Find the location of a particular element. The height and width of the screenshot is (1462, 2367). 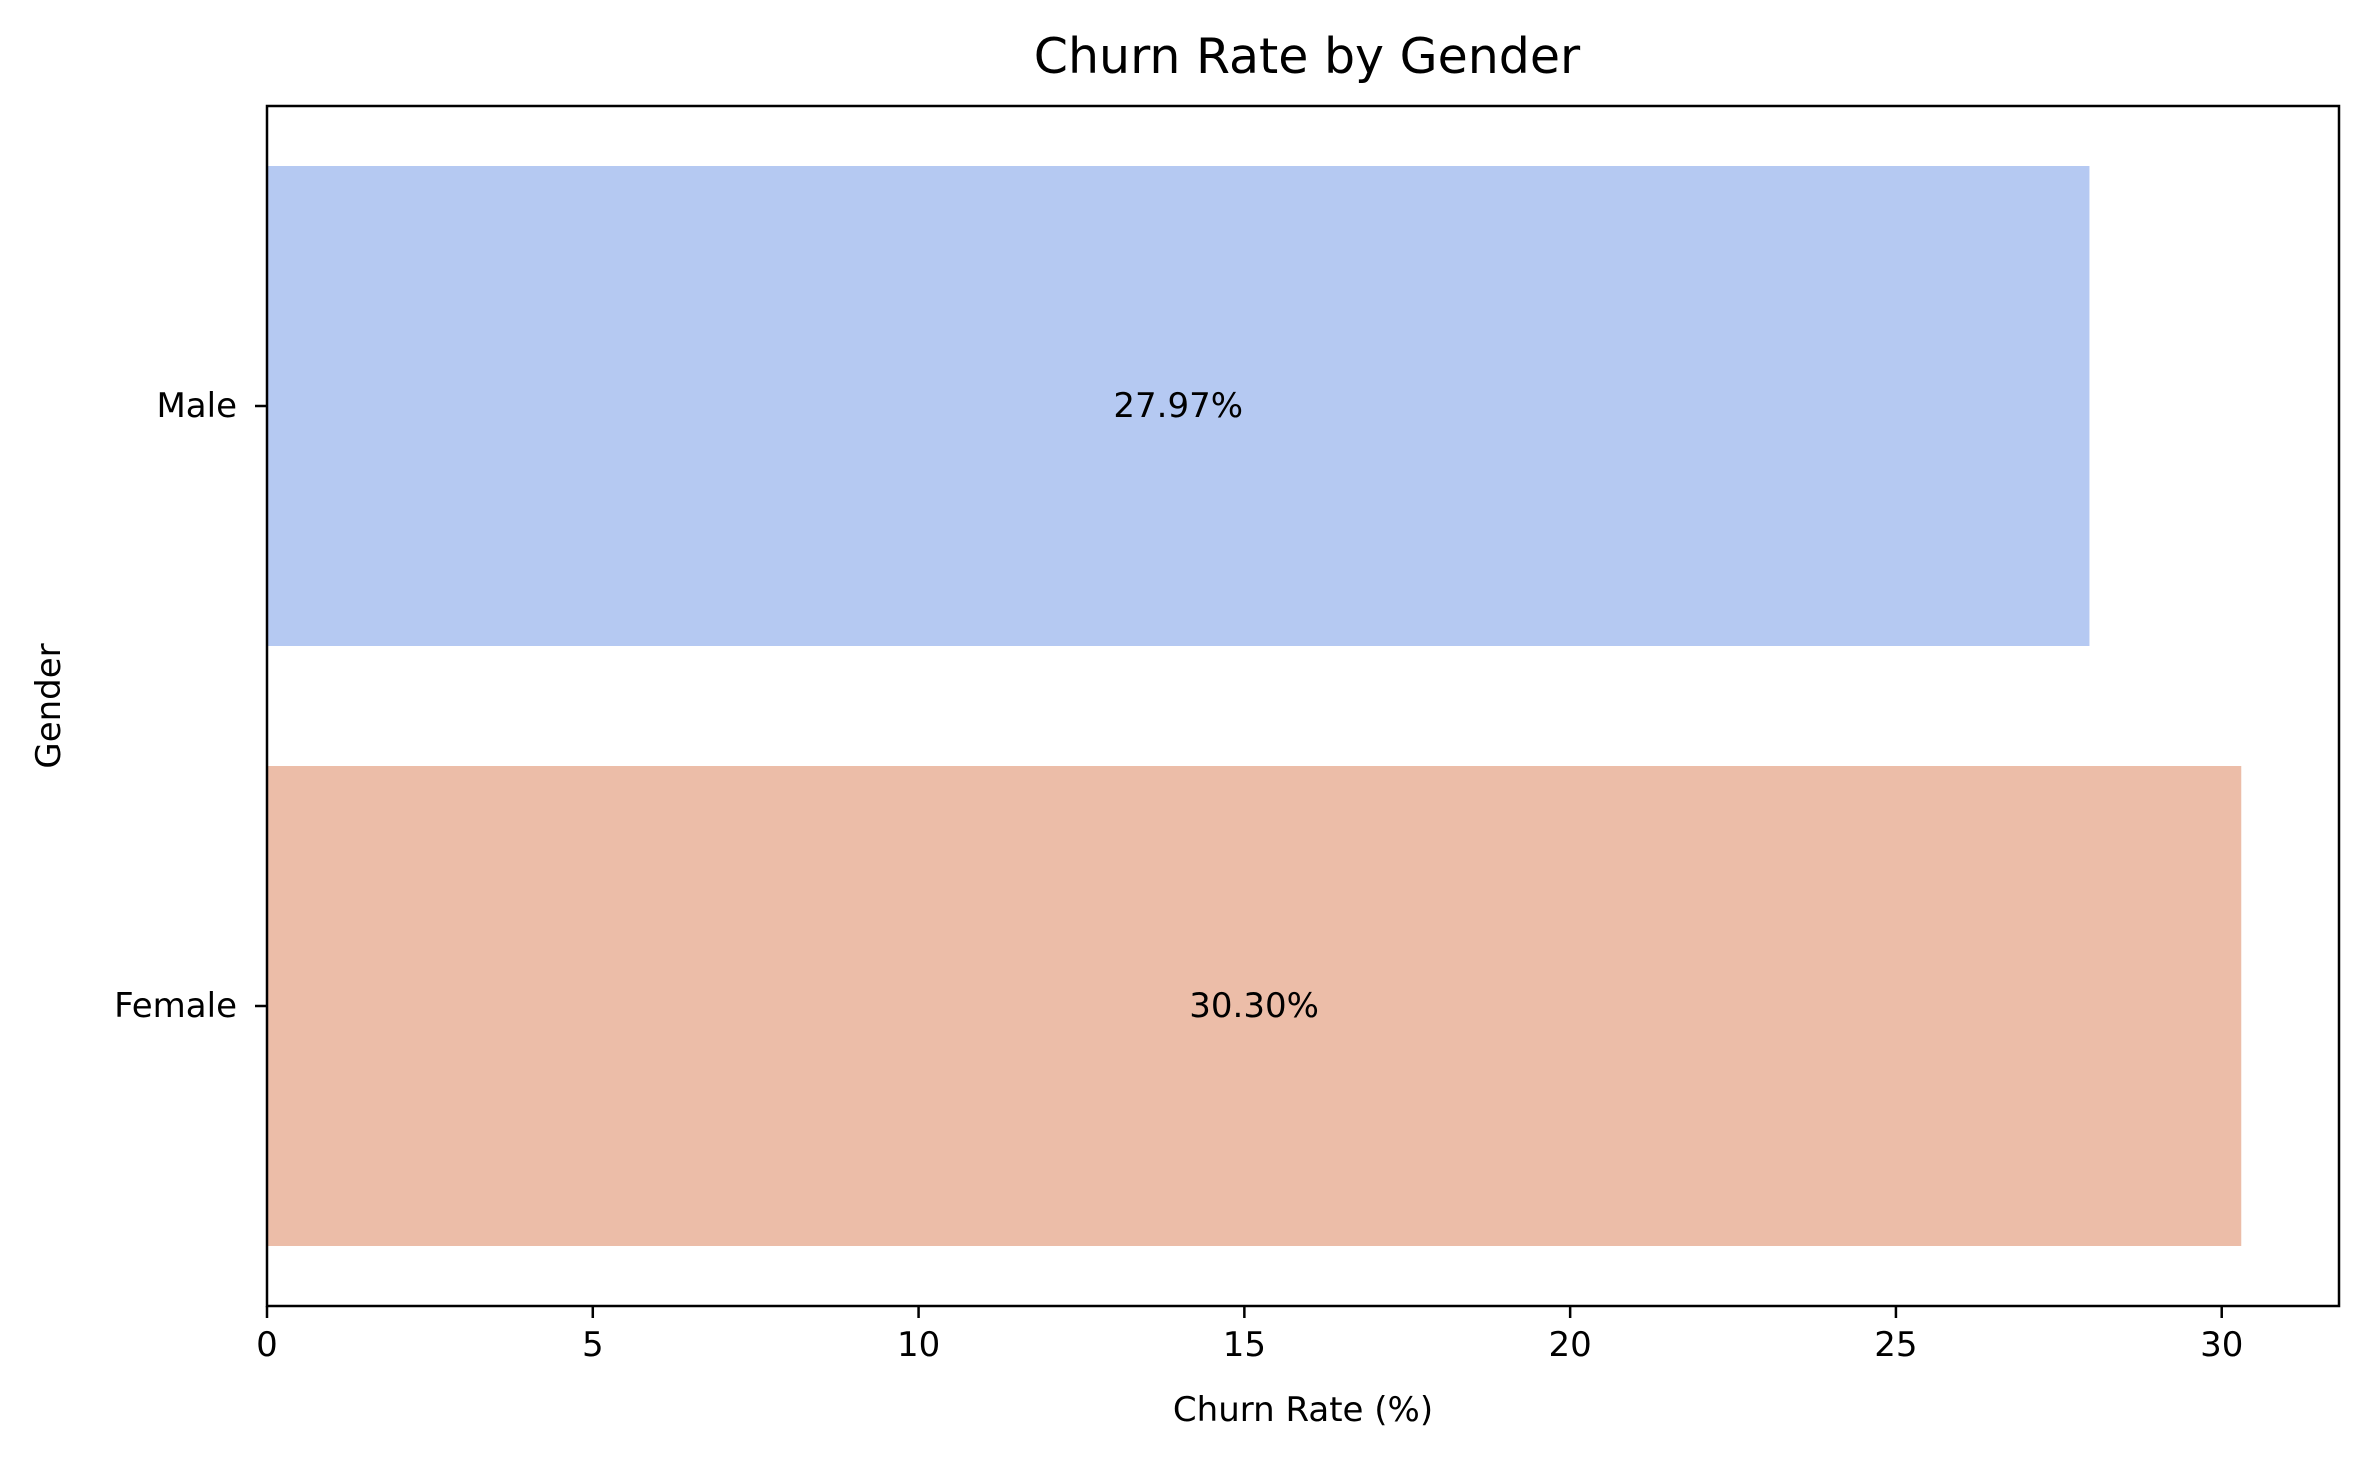

x-tick-label-30: 30 is located at coordinates (2221, 1345).